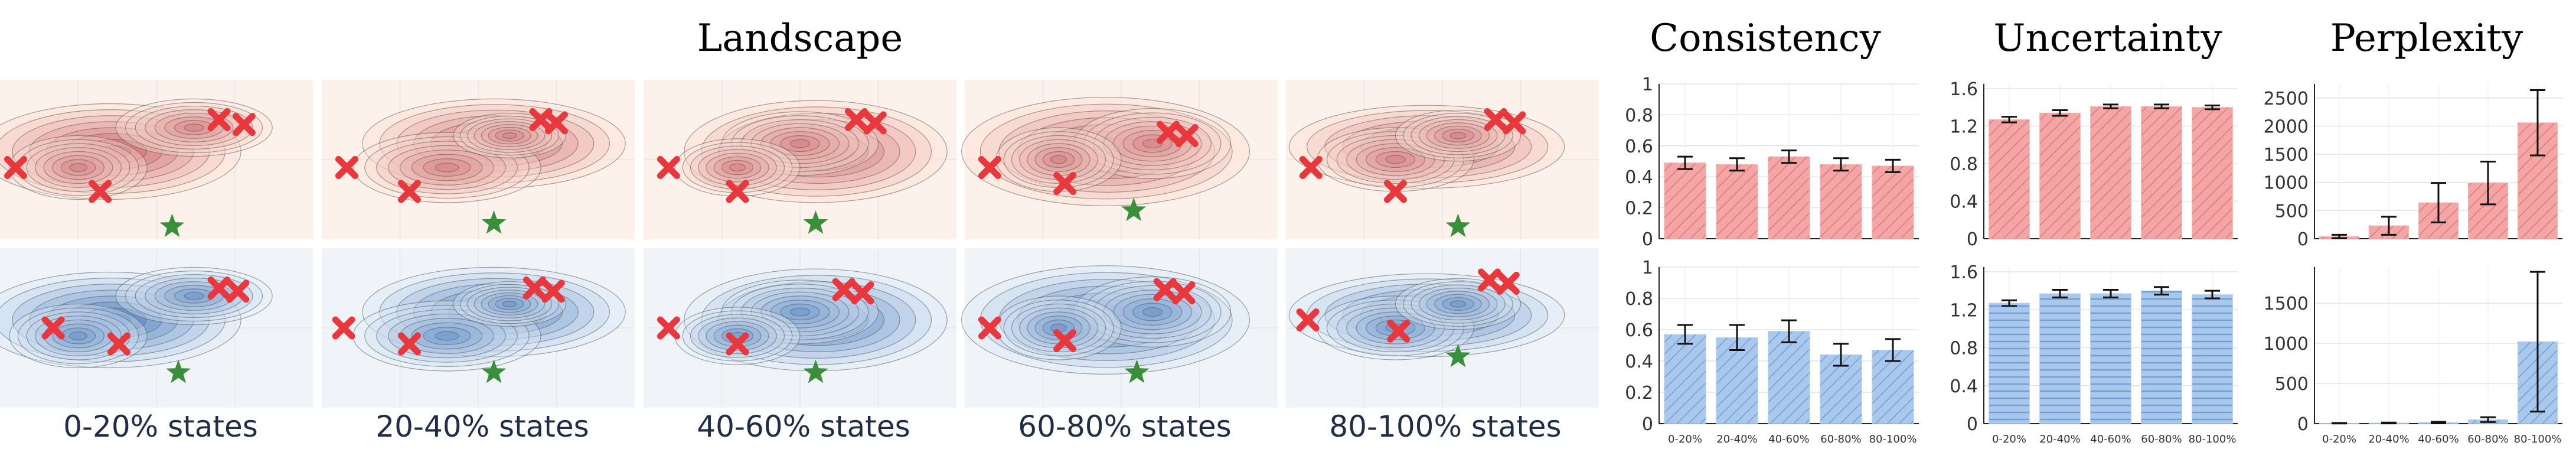 Image resolution: width=2576 pixels, height=452 pixels. I want to click on y-tick-label: 500, so click(2292, 384).